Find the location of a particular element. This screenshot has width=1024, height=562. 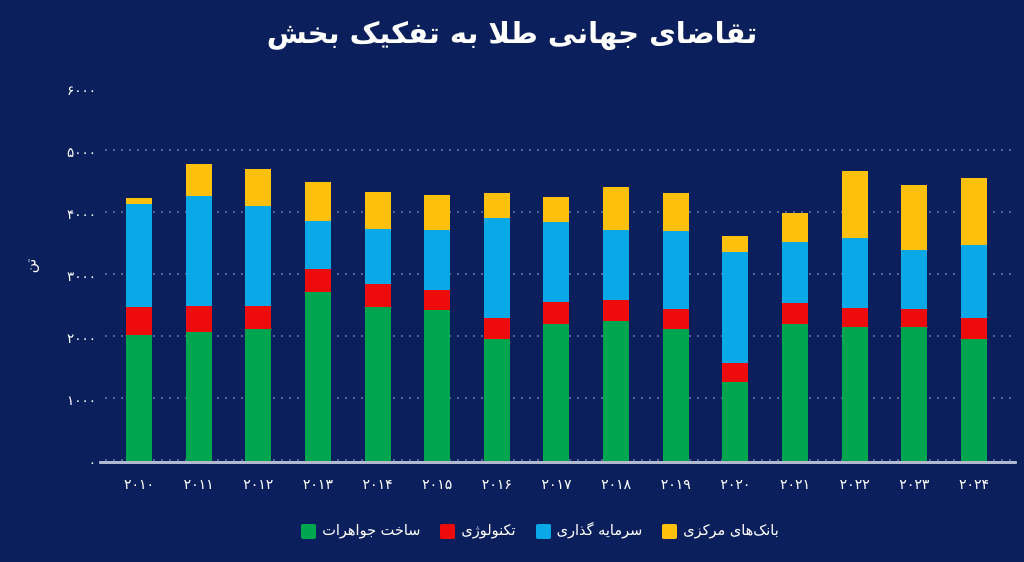

y-tick-label: ۴۰۰۰ is located at coordinates (81, 215).